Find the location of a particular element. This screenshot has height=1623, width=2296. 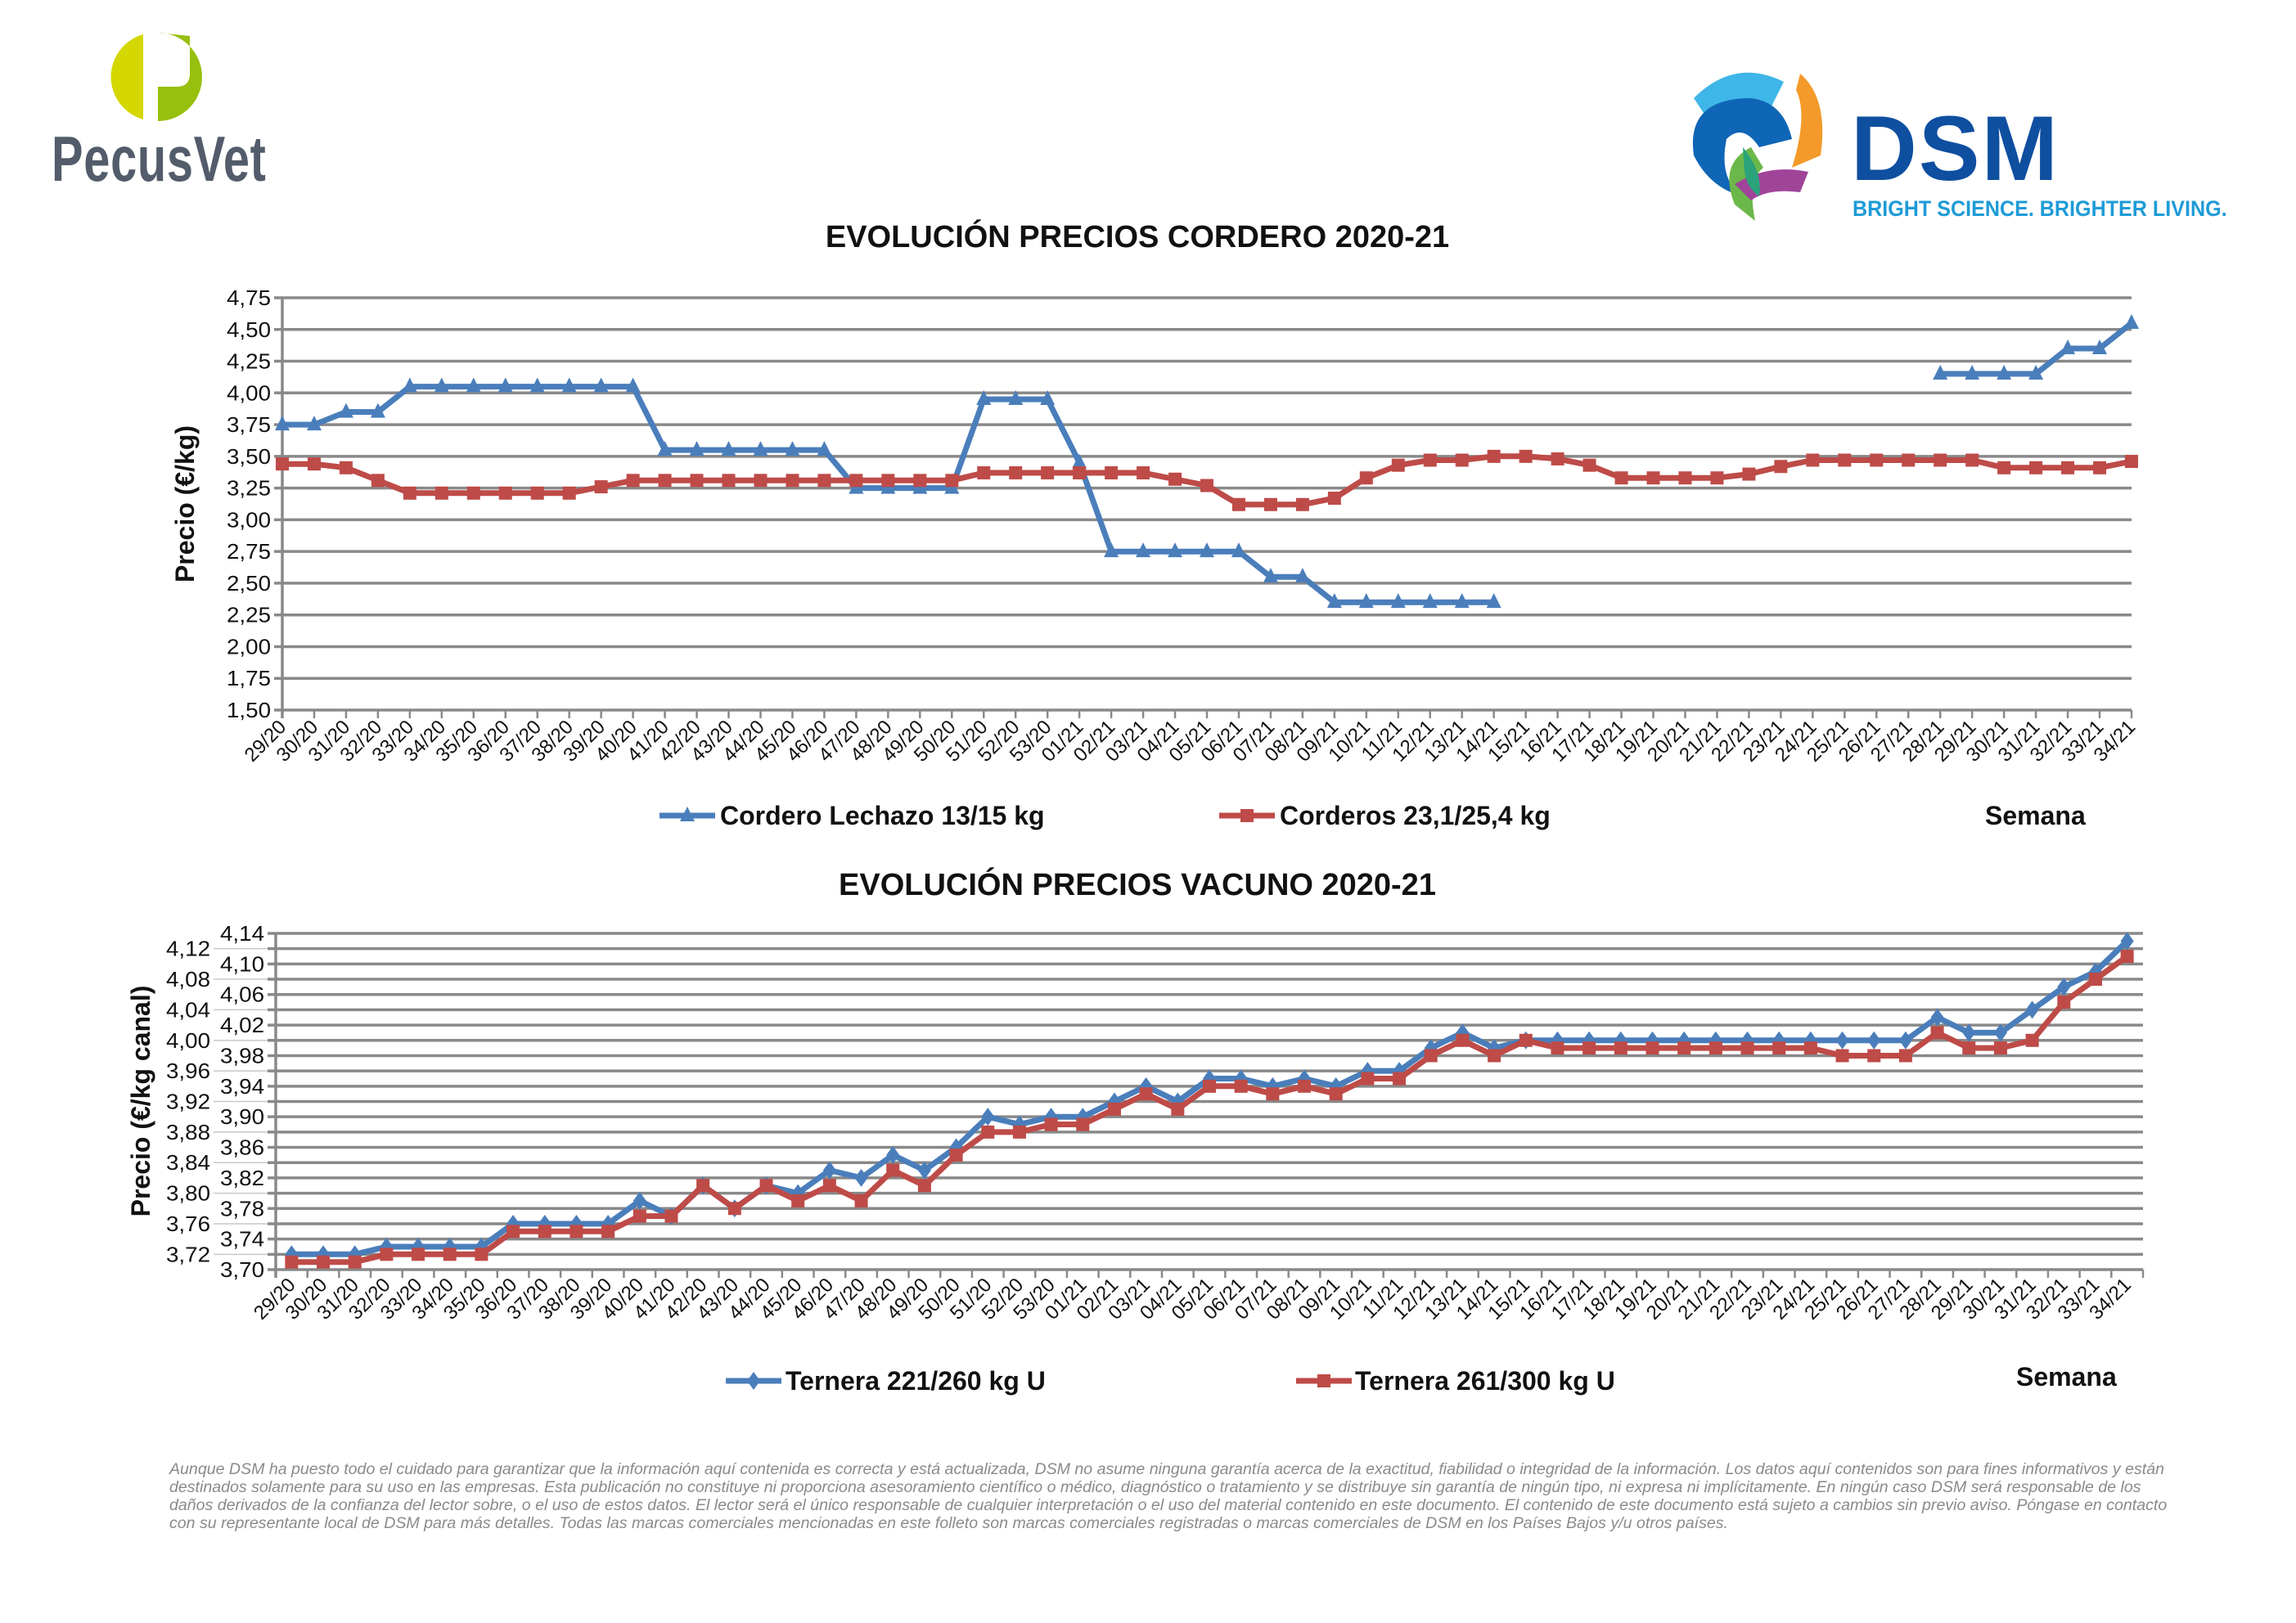

y-tick-label: 2,25 is located at coordinates (249, 615).